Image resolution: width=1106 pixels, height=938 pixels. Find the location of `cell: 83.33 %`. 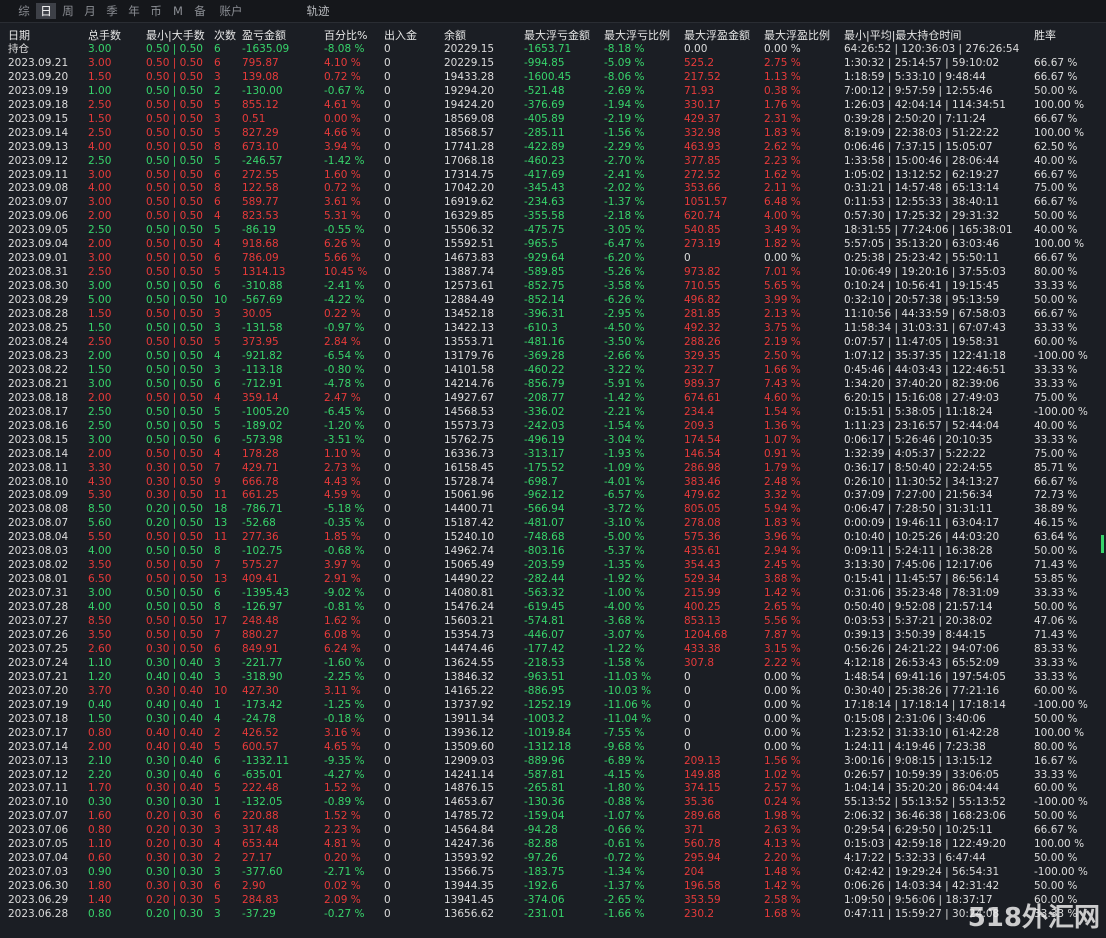

cell: 83.33 % is located at coordinates (1056, 648).